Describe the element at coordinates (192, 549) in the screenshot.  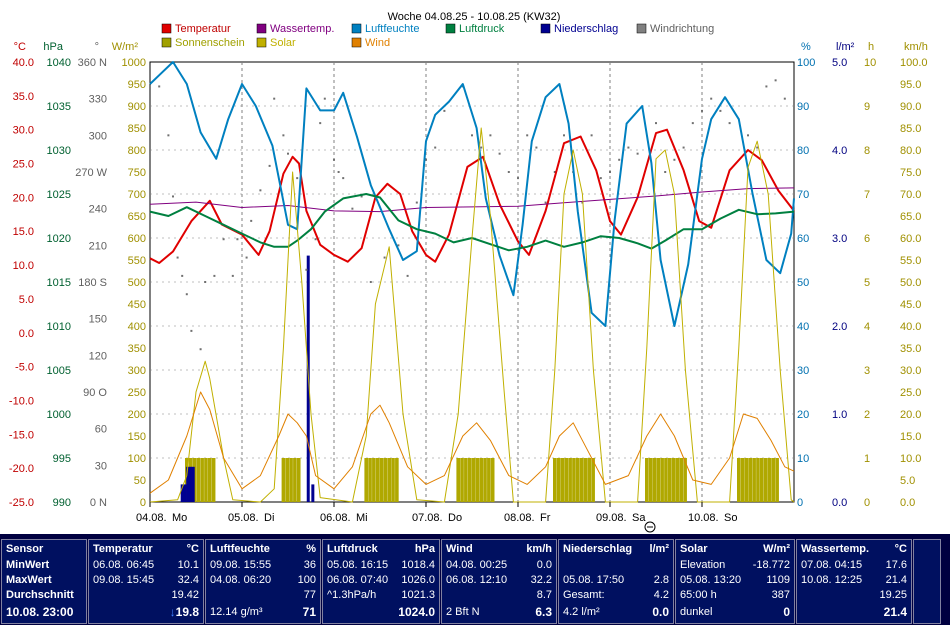
I see `temp-unit: °C` at that location.